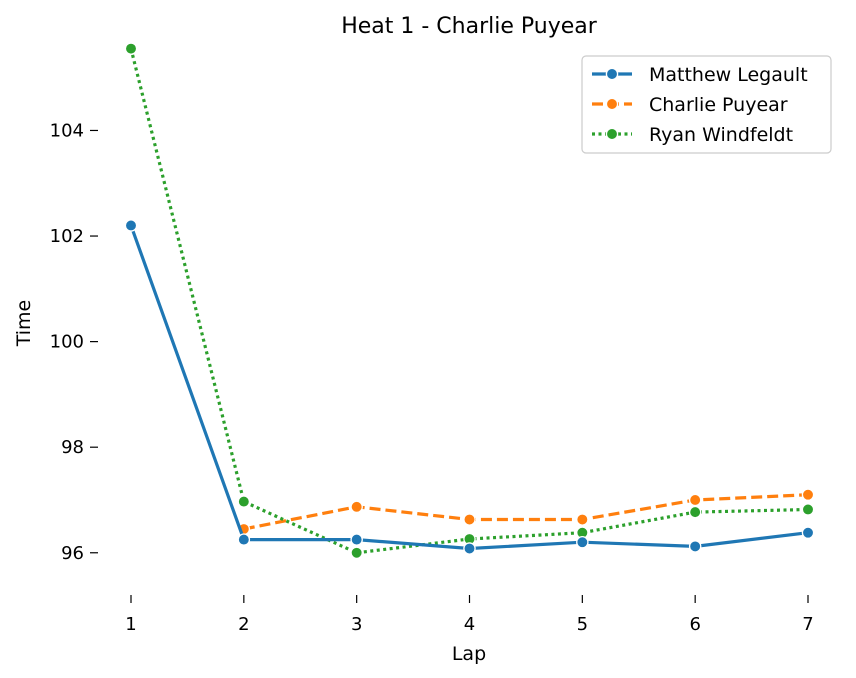 This screenshot has width=856, height=678. I want to click on legend-item: Ryan Windfeldt, so click(692, 135).